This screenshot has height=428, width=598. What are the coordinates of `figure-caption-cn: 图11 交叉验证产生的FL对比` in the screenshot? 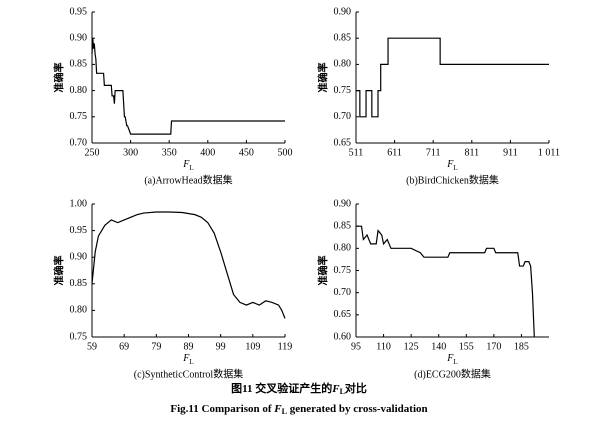 It's located at (299, 388).